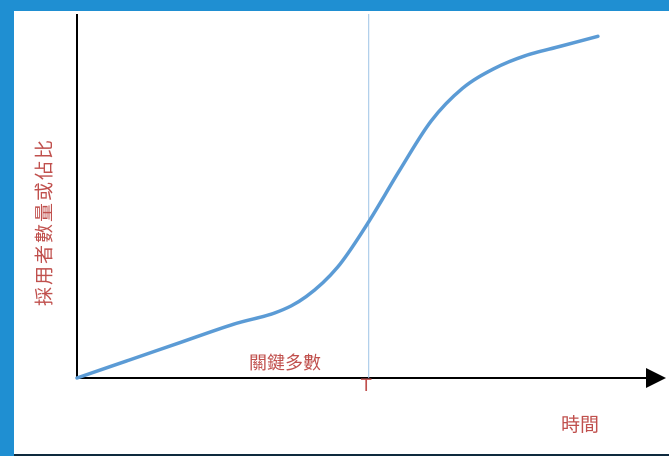  What do you see at coordinates (44, 222) in the screenshot?
I see `y-axis-label: 採用者數量或佔比` at bounding box center [44, 222].